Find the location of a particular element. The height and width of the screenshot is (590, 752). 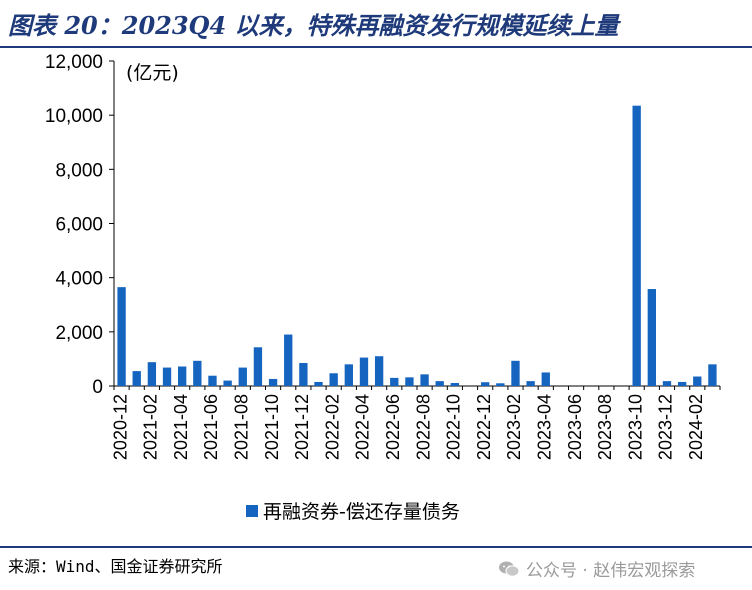

x-tick-label: 2023-04 is located at coordinates (545, 427).